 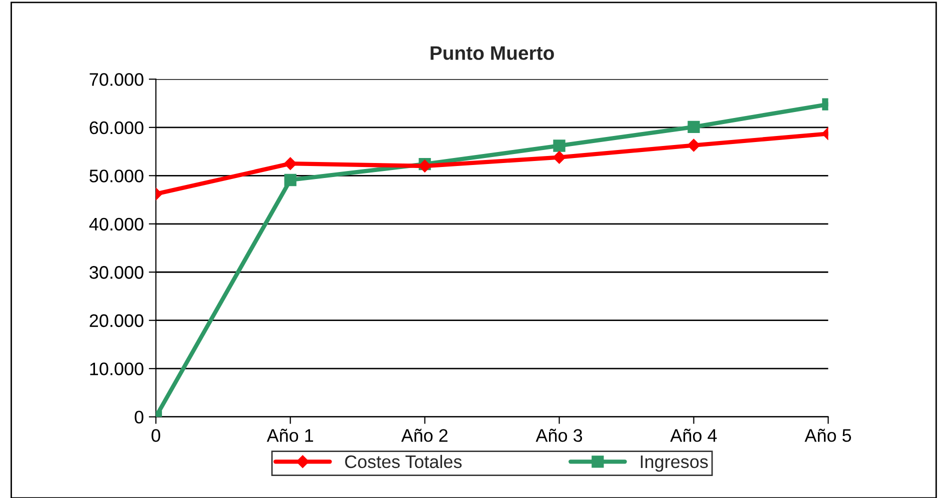 What do you see at coordinates (117, 272) in the screenshot?
I see `y-tick-label: 30.000` at bounding box center [117, 272].